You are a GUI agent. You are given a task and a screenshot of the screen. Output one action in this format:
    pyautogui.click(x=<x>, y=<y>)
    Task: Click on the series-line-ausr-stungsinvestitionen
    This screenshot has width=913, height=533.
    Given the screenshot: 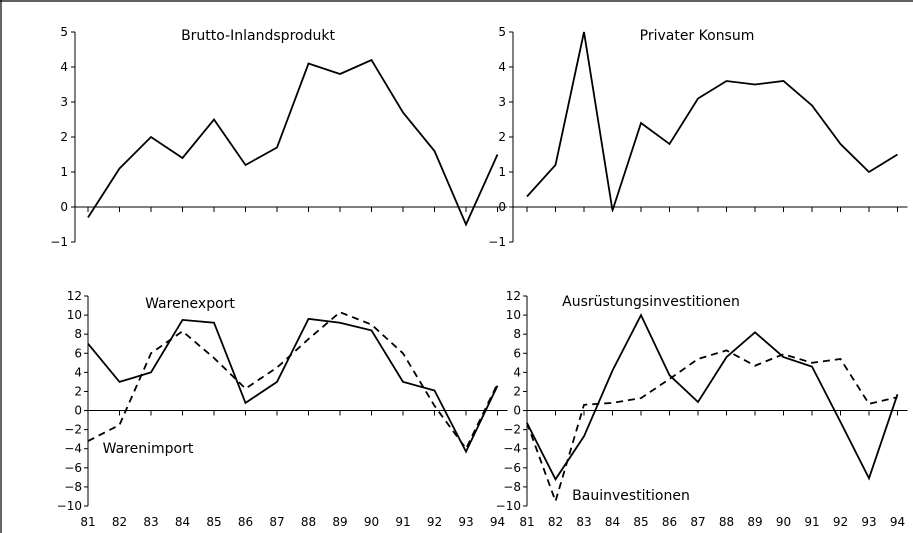 What is the action you would take?
    pyautogui.click(x=712, y=397)
    